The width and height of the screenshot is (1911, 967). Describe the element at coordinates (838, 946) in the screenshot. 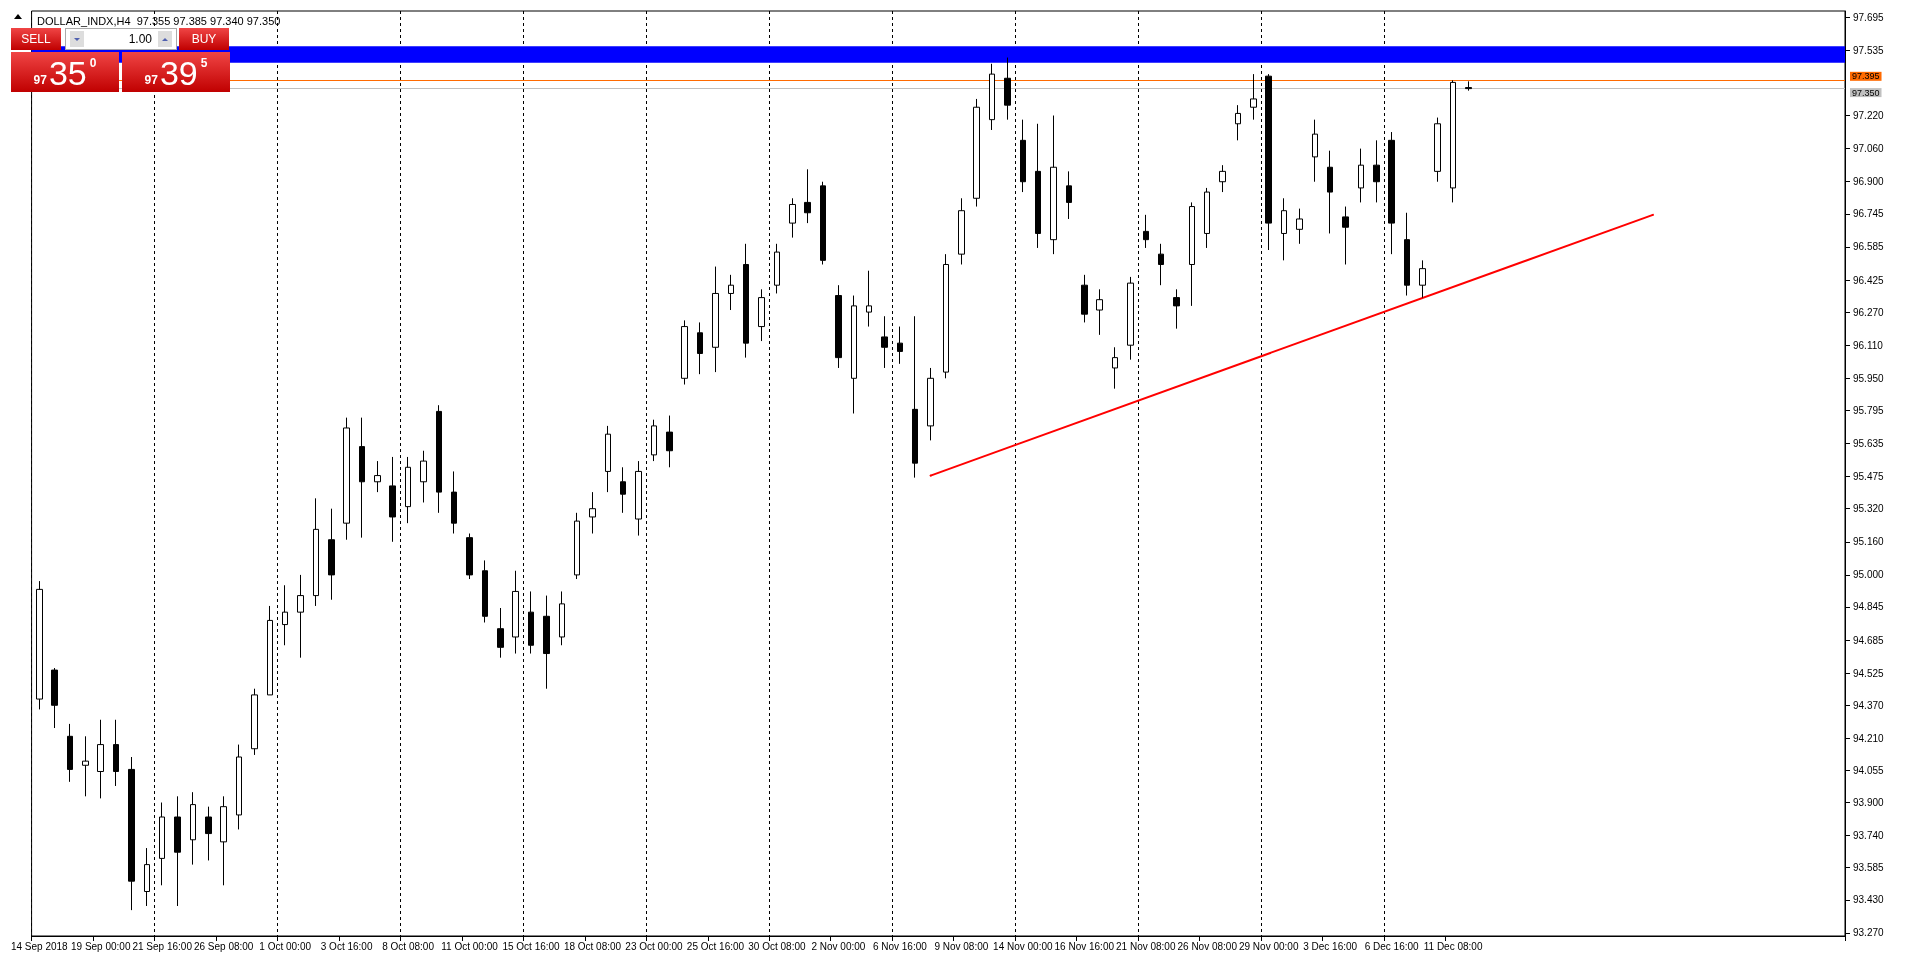

I see `x-tick-label: 2 Nov 00:00` at that location.